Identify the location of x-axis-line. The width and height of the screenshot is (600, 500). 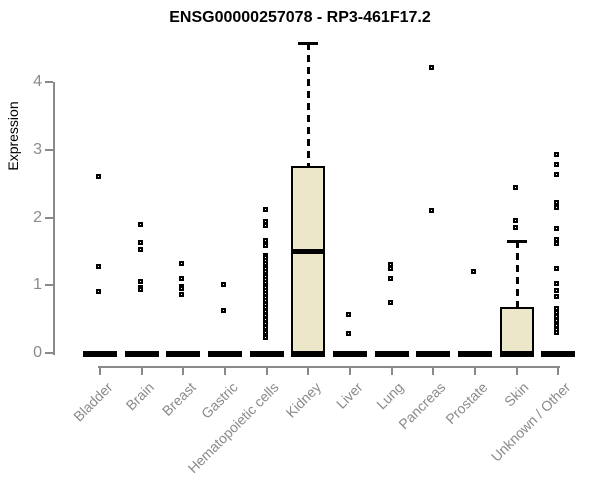
(329, 367).